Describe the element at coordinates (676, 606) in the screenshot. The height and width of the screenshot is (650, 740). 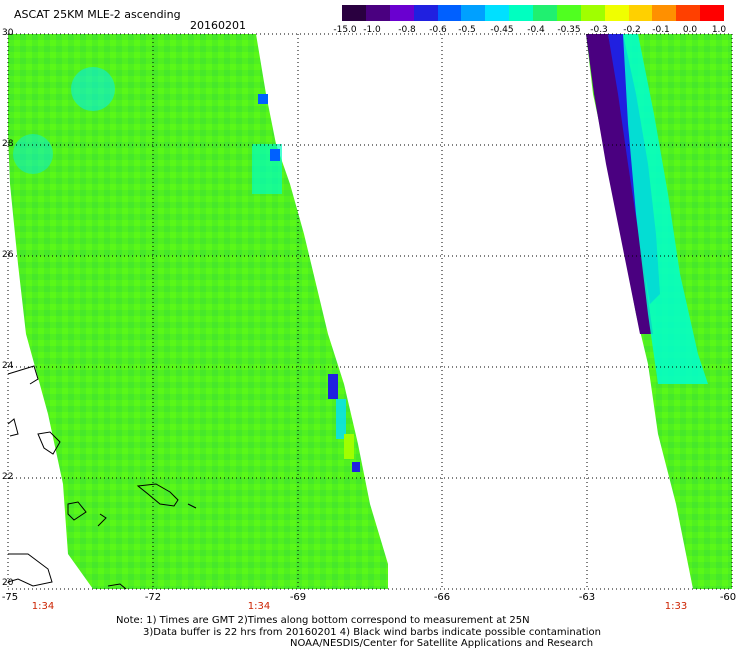
I see `time-label: 1:33` at that location.